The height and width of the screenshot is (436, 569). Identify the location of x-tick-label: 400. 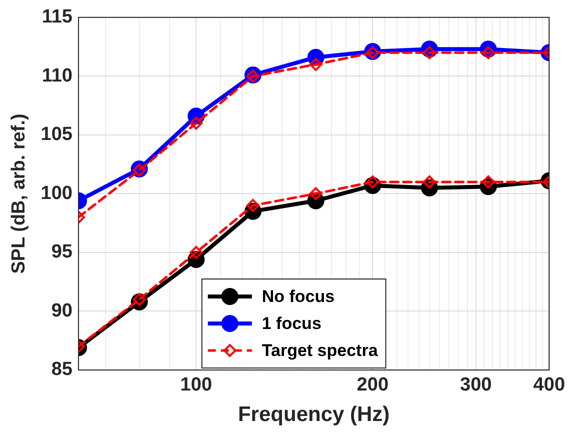
(549, 385).